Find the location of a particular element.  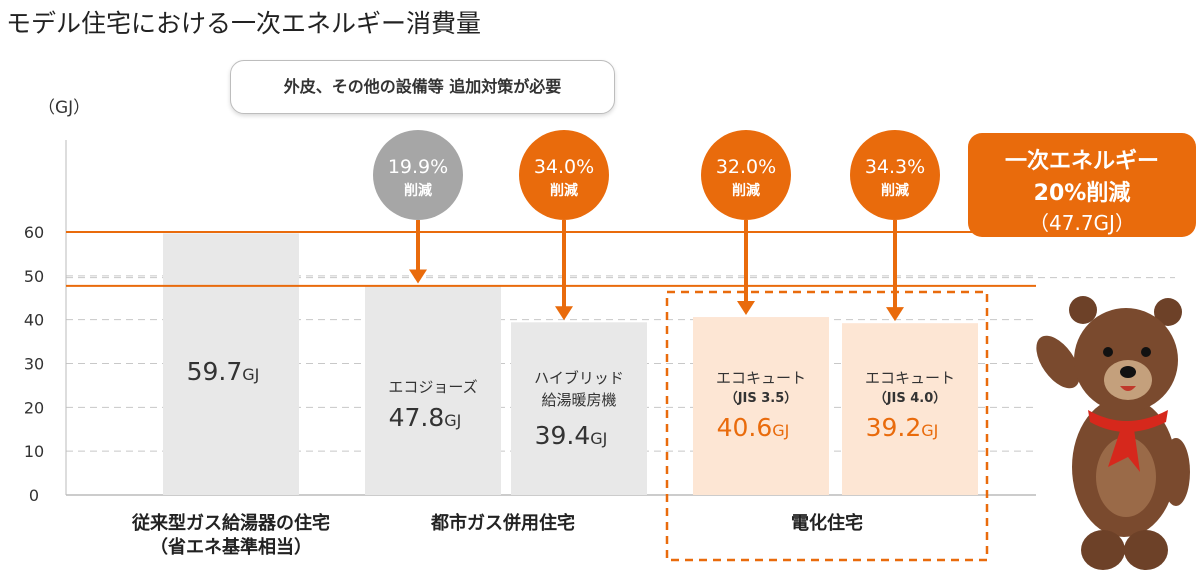

y-tick-label: 20 is located at coordinates (34, 407).